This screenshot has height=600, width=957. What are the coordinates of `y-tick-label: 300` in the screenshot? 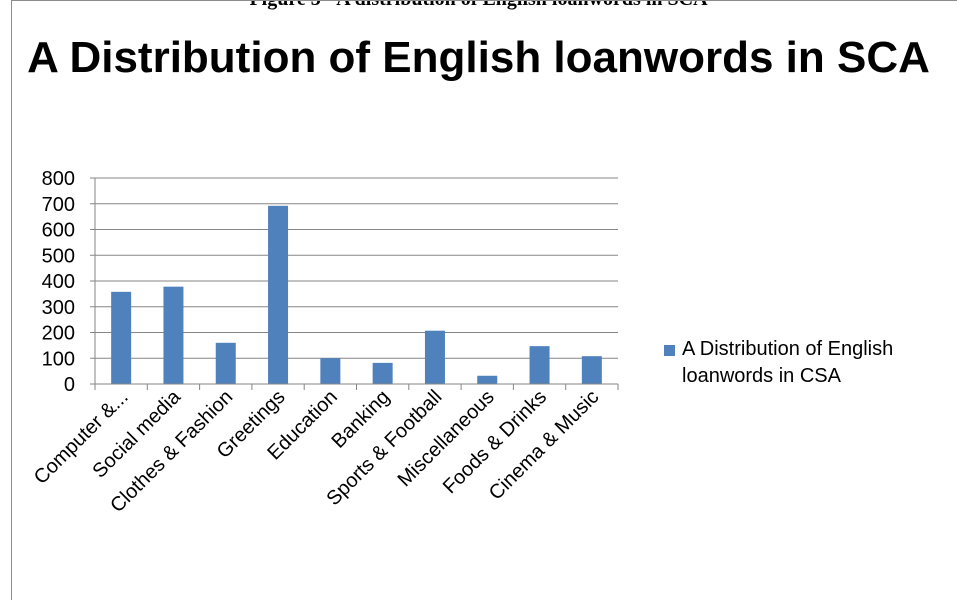 It's located at (58, 308).